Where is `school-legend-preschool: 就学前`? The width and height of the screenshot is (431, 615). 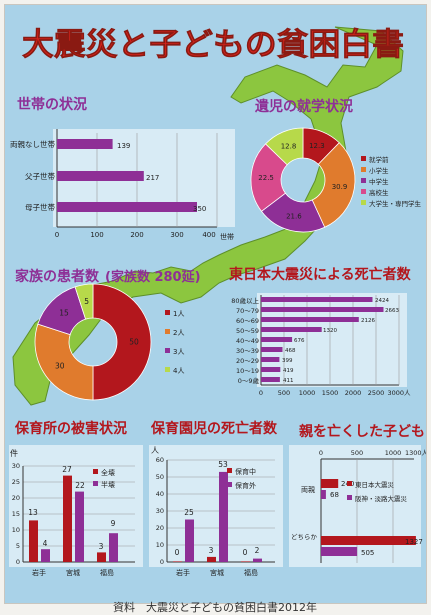 school-legend-preschool: 就学前 is located at coordinates (379, 159).